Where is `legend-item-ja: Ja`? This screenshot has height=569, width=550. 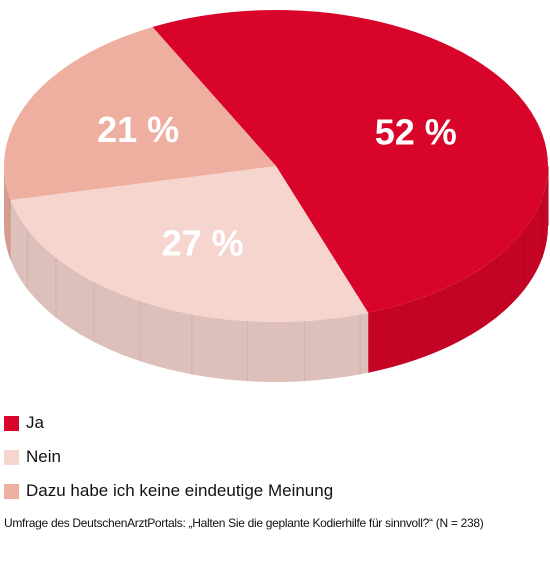 legend-item-ja: Ja is located at coordinates (168, 423).